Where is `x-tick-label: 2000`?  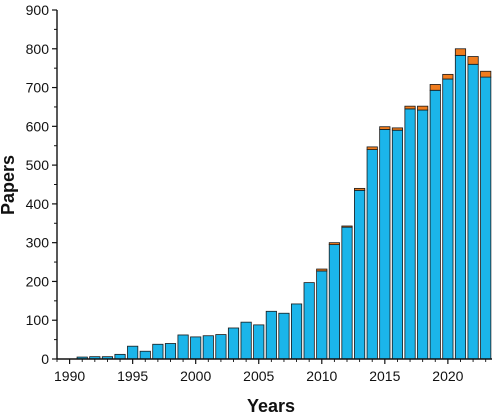
x-tick-label: 2000 is located at coordinates (195, 376).